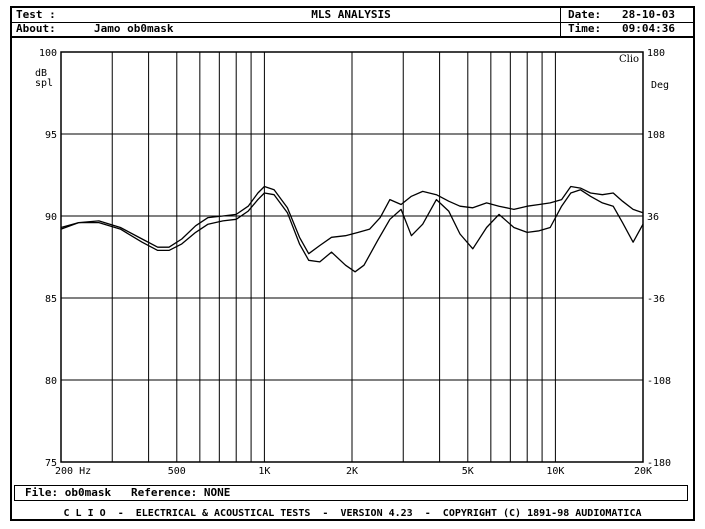  I want to click on header-row-1: Test : MLS ANALYSIS Date: 28-10-03, so click(352, 15).